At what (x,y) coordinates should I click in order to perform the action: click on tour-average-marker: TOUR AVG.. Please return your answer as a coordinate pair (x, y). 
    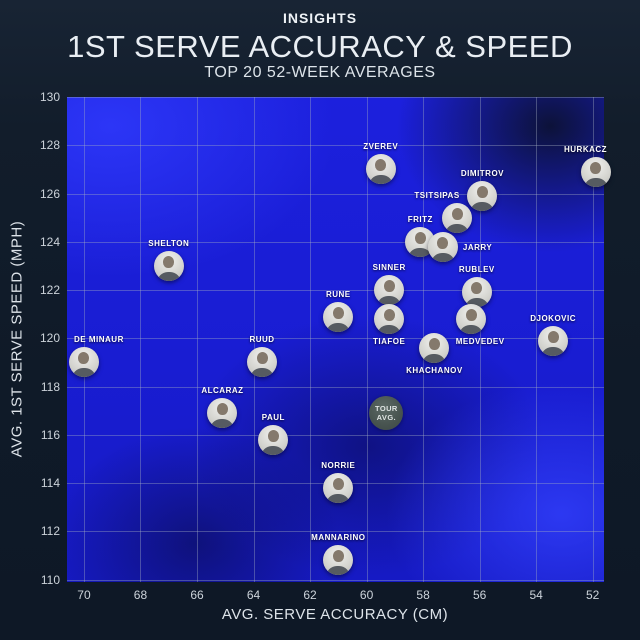
    Looking at the image, I should click on (386, 413).